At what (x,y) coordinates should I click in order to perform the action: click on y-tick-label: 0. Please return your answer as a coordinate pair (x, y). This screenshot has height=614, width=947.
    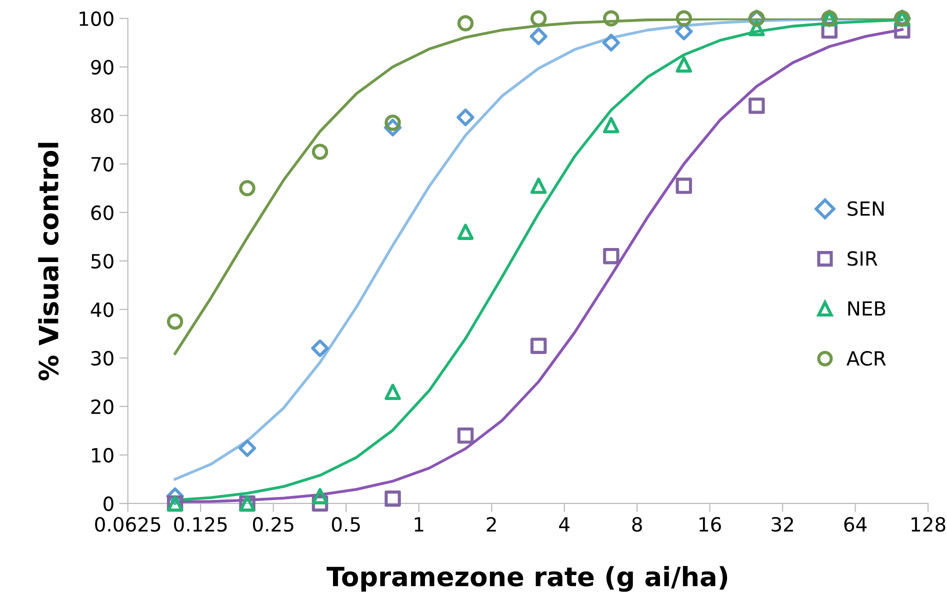
    Looking at the image, I should click on (109, 504).